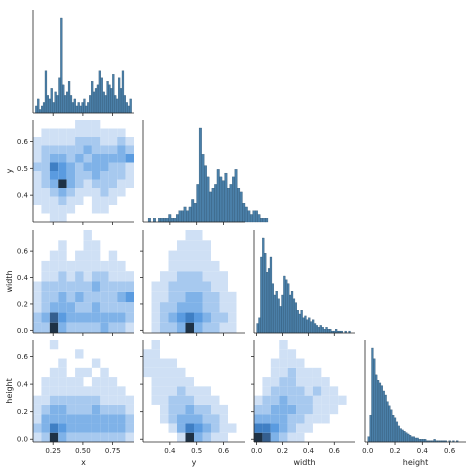 This screenshot has width=474, height=474. I want to click on x-tick-label: 0.0, so click(367, 451).